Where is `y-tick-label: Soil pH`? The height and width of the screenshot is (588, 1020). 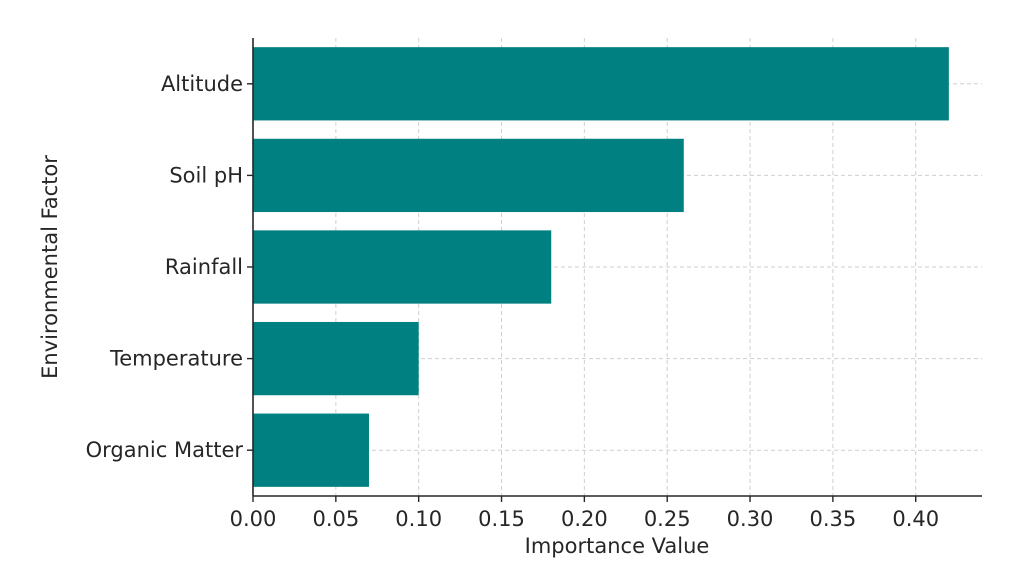 y-tick-label: Soil pH is located at coordinates (206, 175).